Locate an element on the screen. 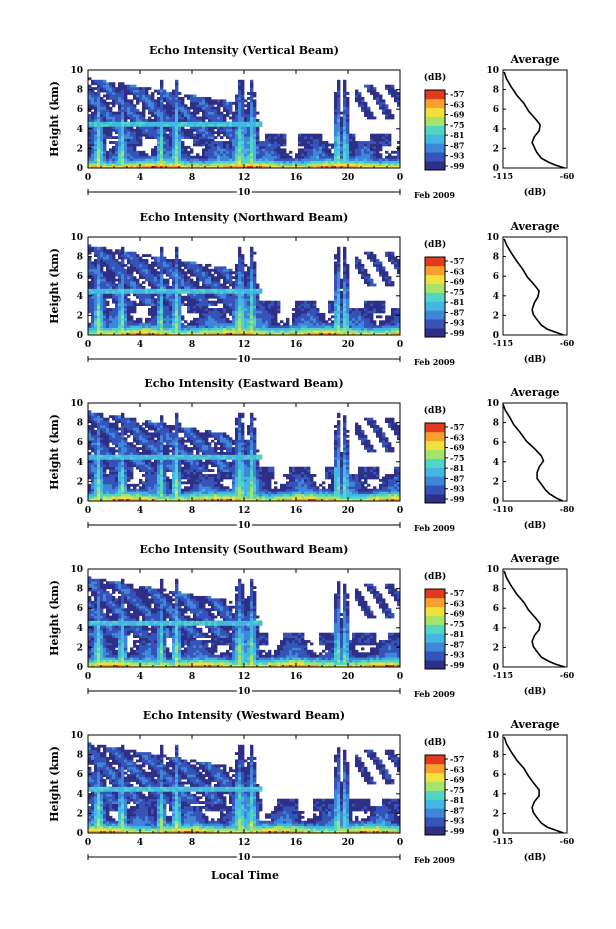 The image size is (616, 929). colorbar-swatch is located at coordinates (435, 288).